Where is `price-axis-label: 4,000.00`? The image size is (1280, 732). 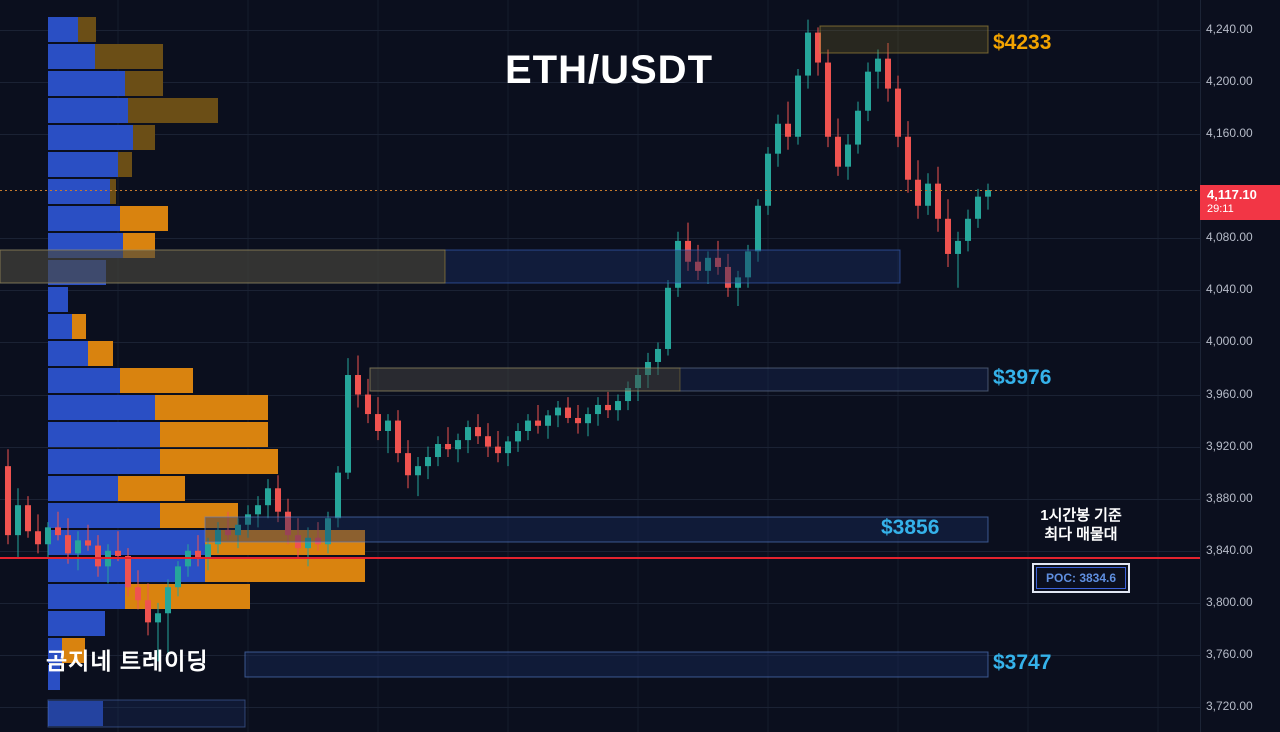 price-axis-label: 4,000.00 is located at coordinates (1229, 341).